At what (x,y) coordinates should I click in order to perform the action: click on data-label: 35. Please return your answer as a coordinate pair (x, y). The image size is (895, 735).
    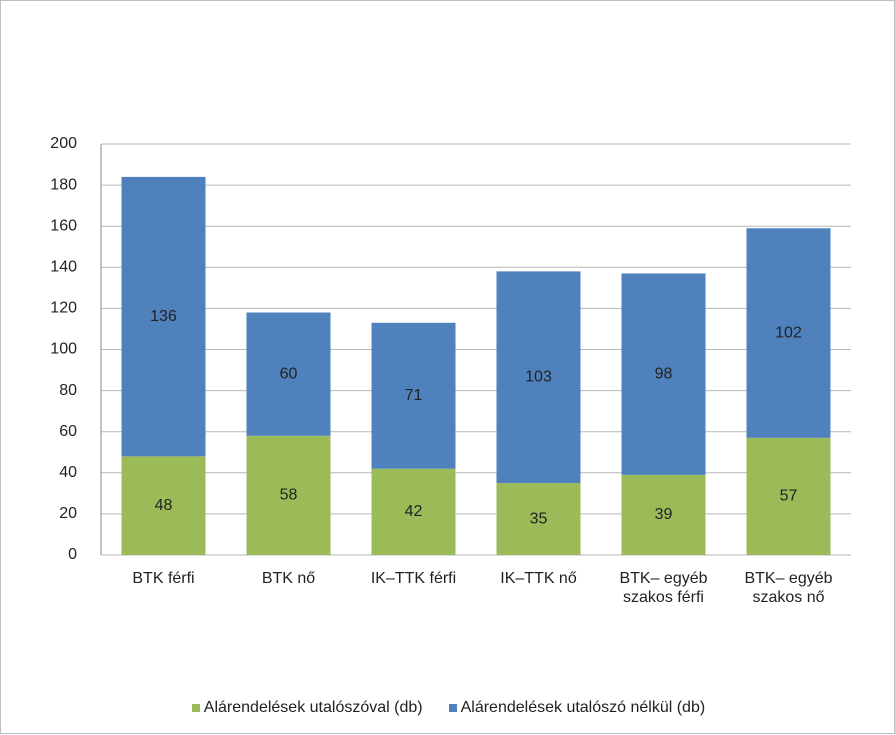
    Looking at the image, I should click on (539, 518).